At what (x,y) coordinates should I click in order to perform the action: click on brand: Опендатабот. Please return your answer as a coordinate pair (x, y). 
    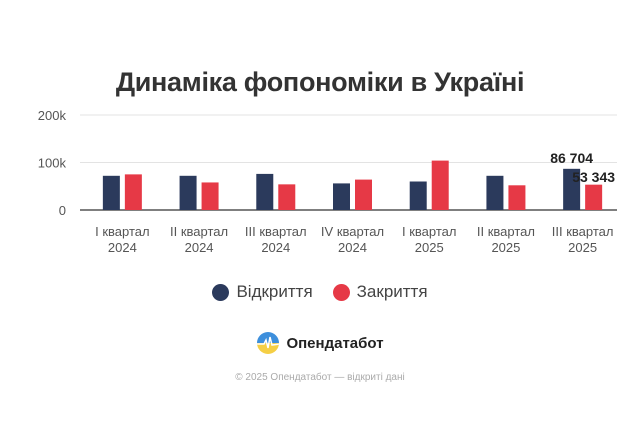
    Looking at the image, I should click on (320, 343).